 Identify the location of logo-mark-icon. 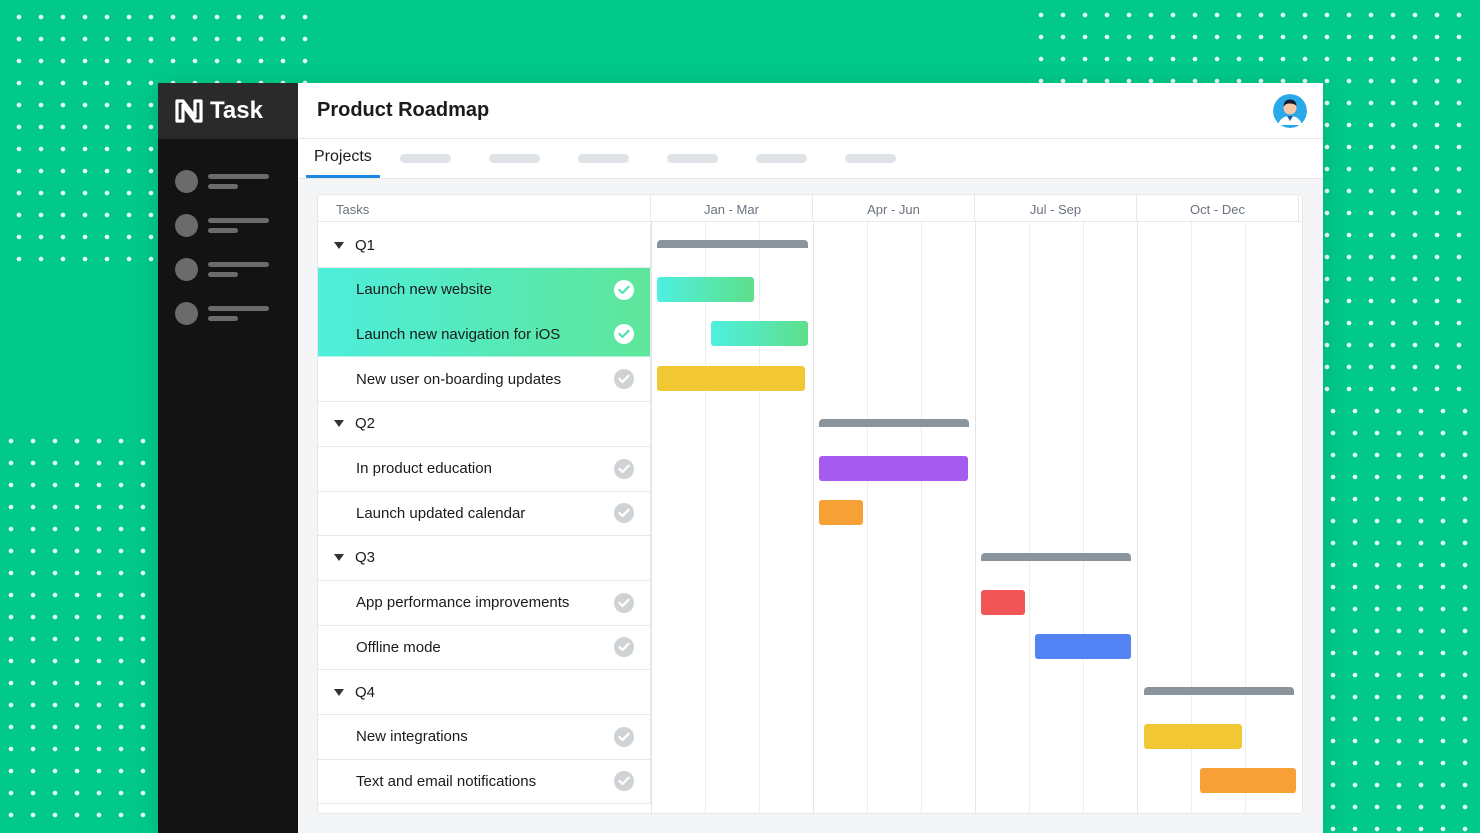
(189, 111).